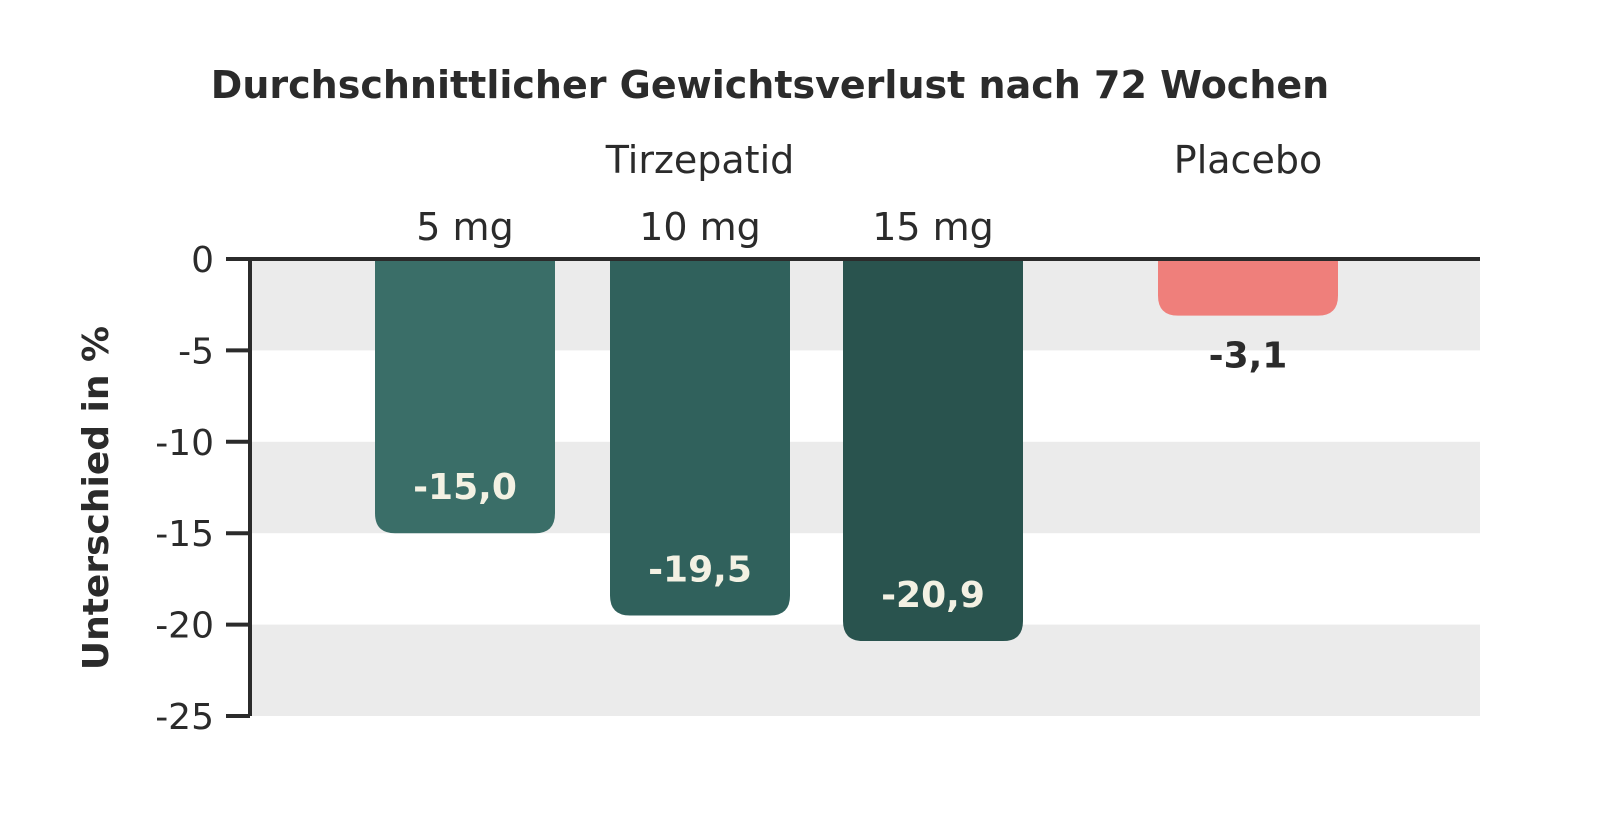 The image size is (1600, 824). I want to click on group-label: Placebo, so click(1248, 160).